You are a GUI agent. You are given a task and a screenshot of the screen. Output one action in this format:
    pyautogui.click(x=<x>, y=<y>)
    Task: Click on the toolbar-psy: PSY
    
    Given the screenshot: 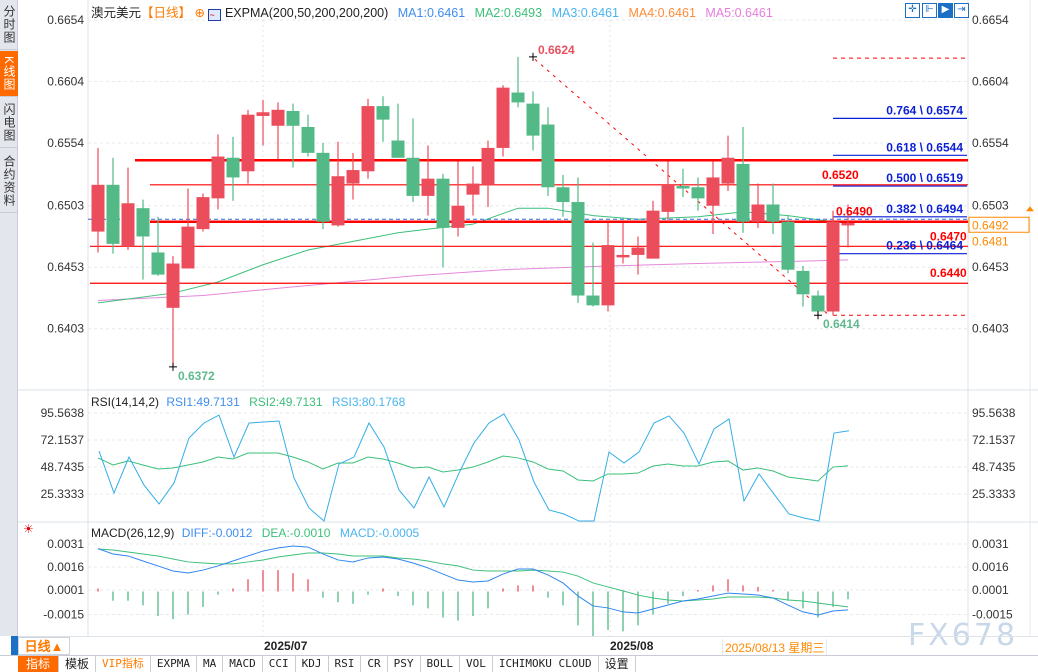 What is the action you would take?
    pyautogui.click(x=404, y=664)
    